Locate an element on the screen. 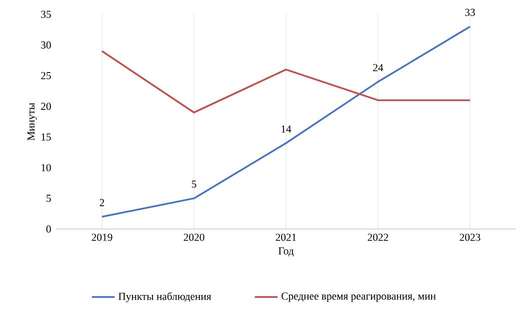 Image resolution: width=530 pixels, height=314 pixels. data-label: 5 is located at coordinates (194, 184).